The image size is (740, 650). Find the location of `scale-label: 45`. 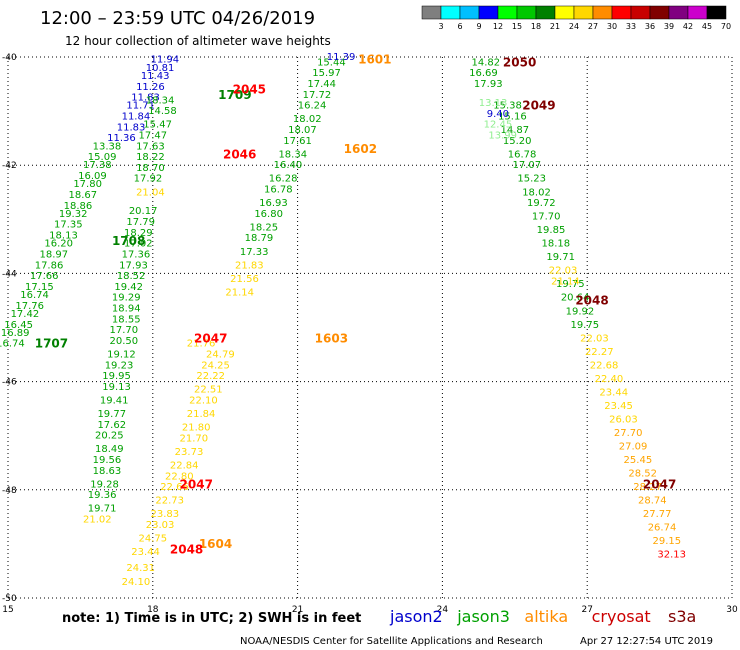

scale-label: 45 is located at coordinates (707, 26).